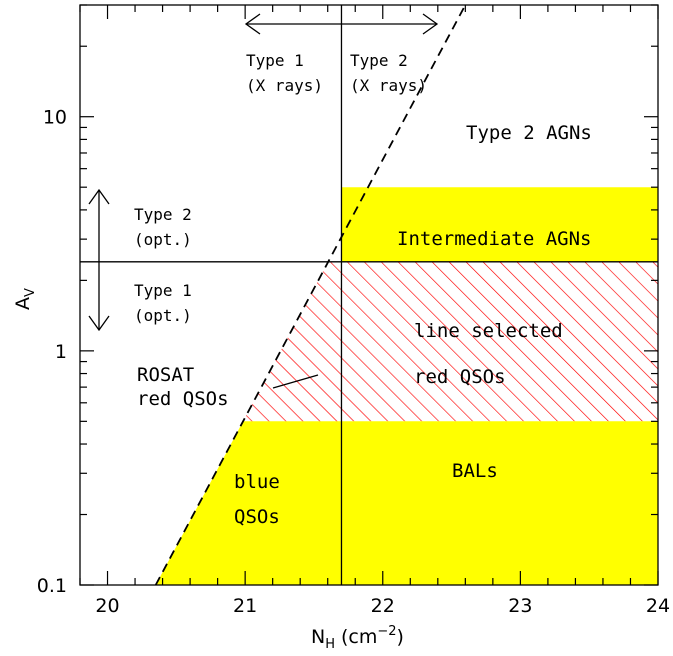  Describe the element at coordinates (163, 239) in the screenshot. I see `type2-opt-sub: (opt.)` at that location.